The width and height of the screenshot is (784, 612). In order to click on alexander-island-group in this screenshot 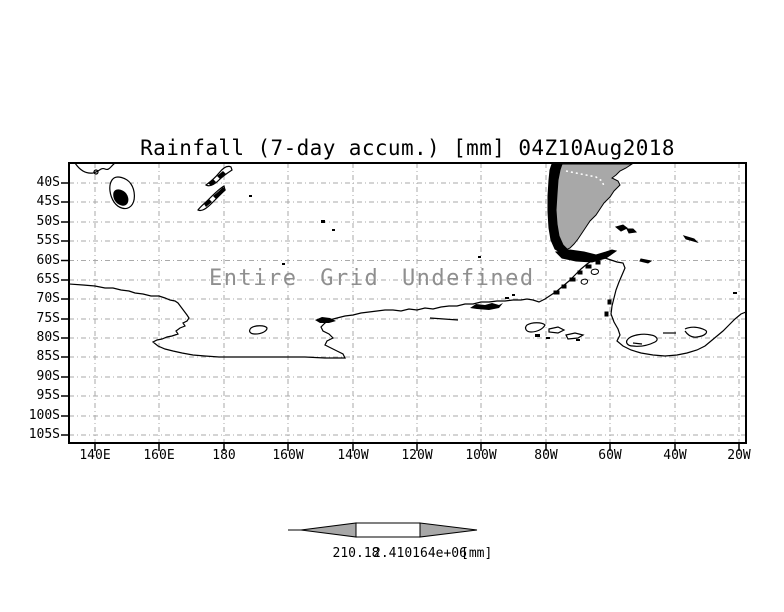, I will do `click(555, 331)`.